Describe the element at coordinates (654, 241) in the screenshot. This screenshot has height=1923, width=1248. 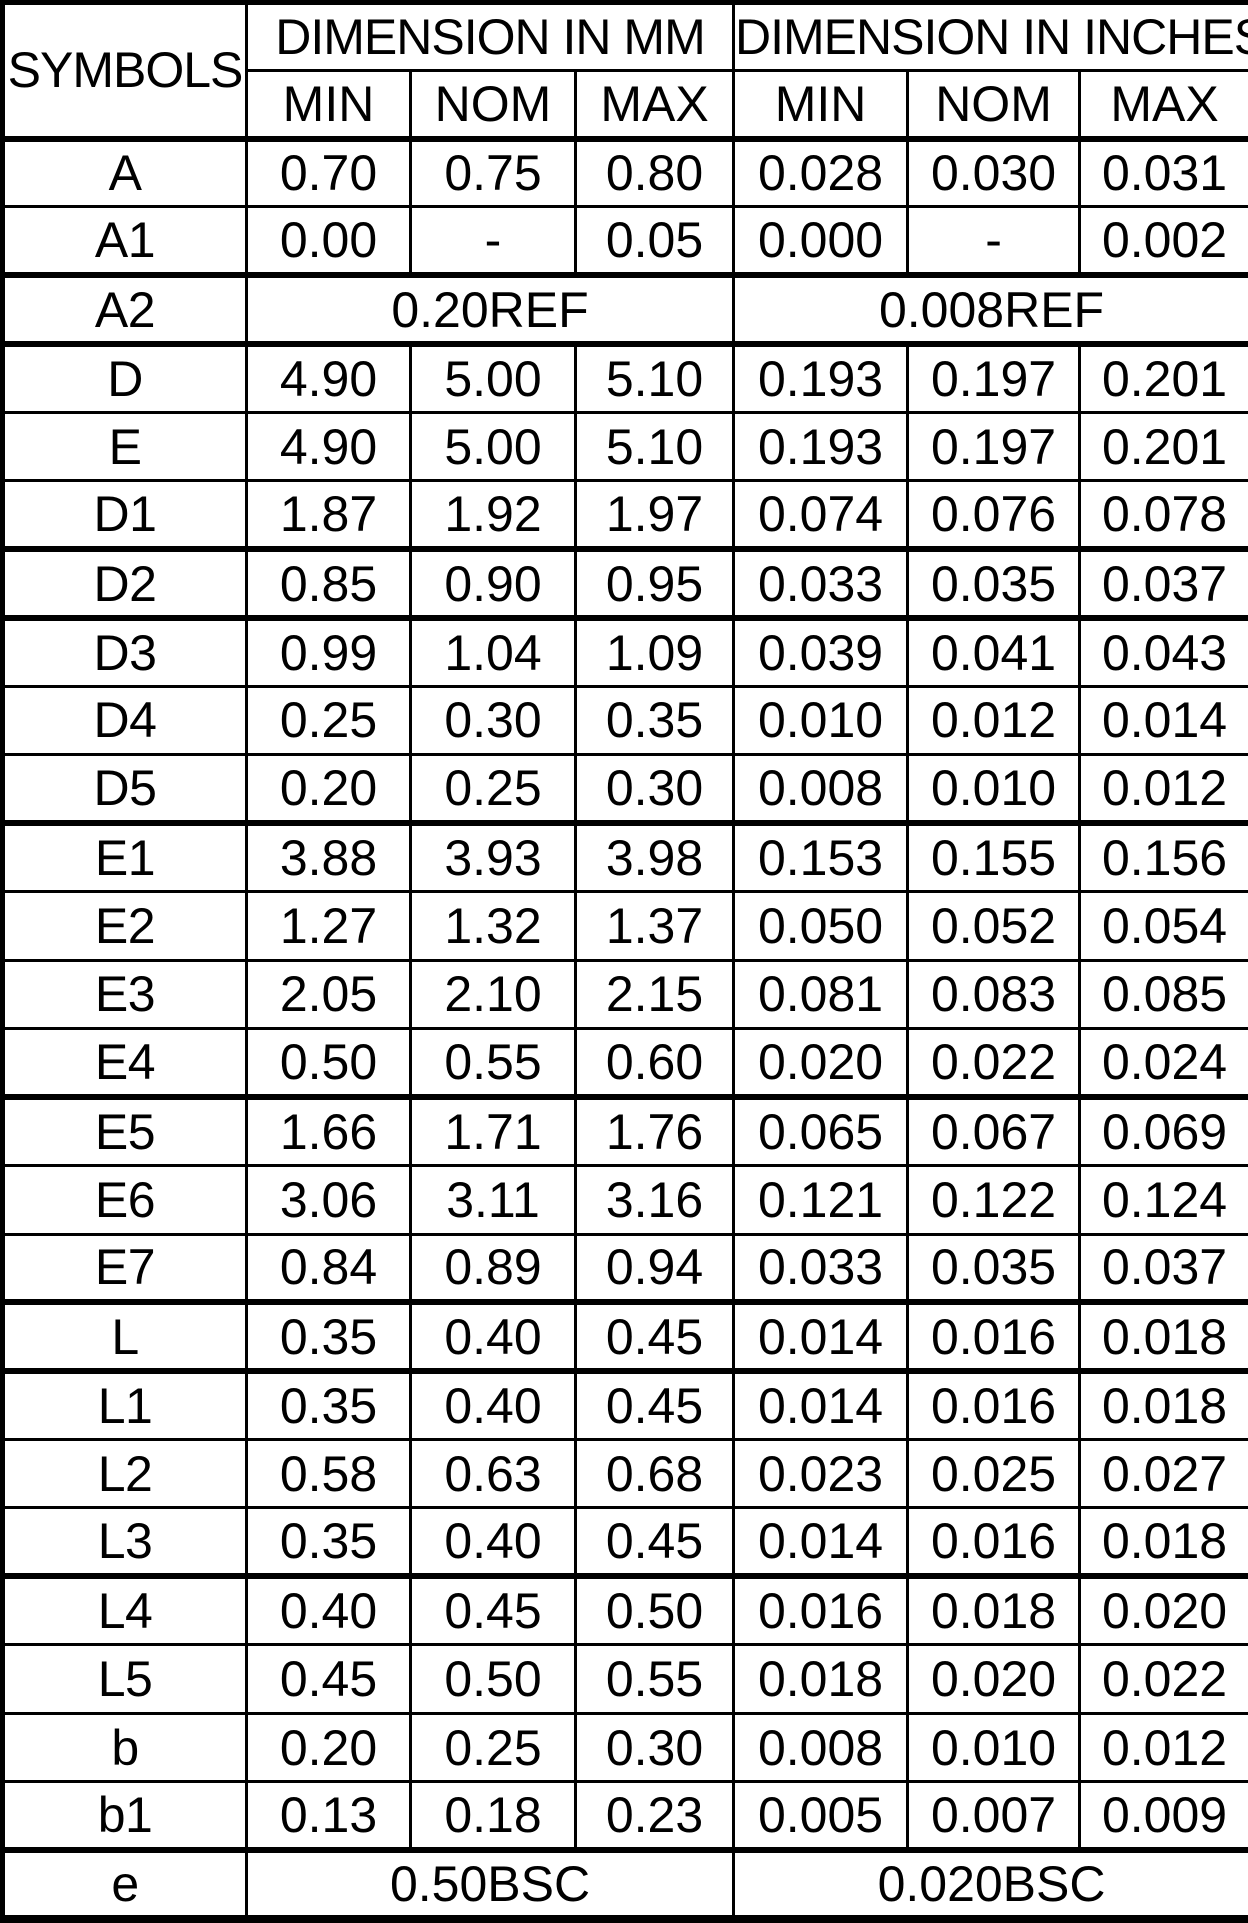
I see `mm-value-cell: 0.05` at that location.